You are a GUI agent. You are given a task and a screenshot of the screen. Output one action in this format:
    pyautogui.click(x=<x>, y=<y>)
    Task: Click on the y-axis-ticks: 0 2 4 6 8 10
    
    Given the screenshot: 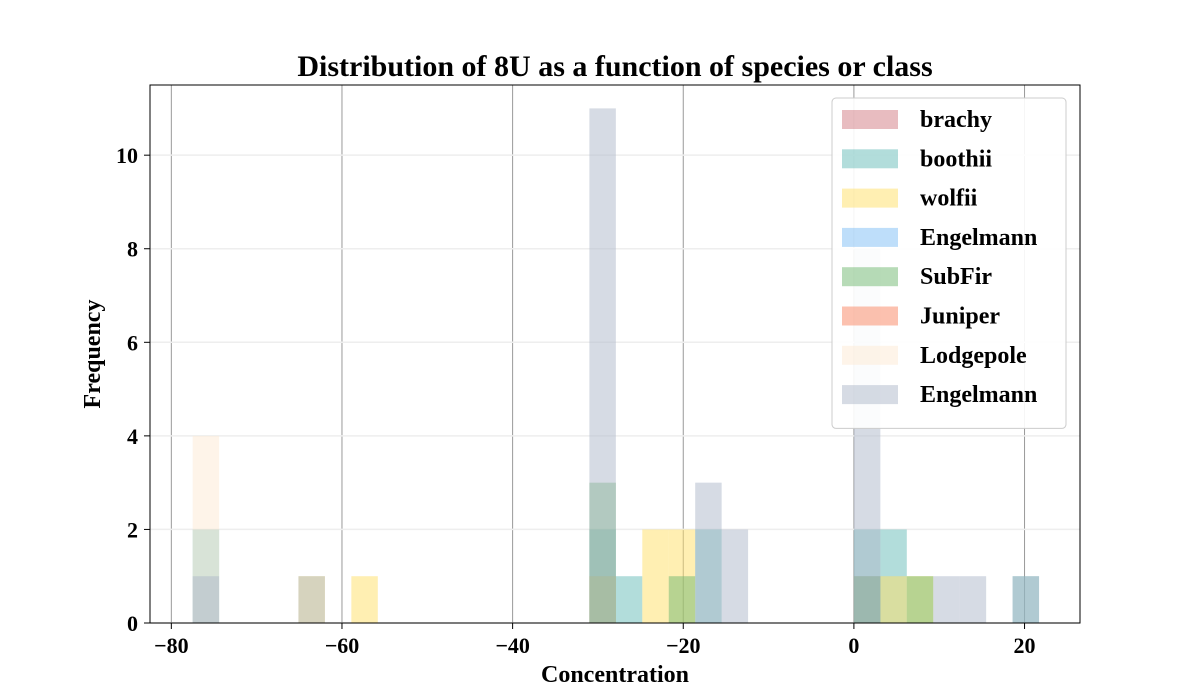 What is the action you would take?
    pyautogui.click(x=133, y=389)
    